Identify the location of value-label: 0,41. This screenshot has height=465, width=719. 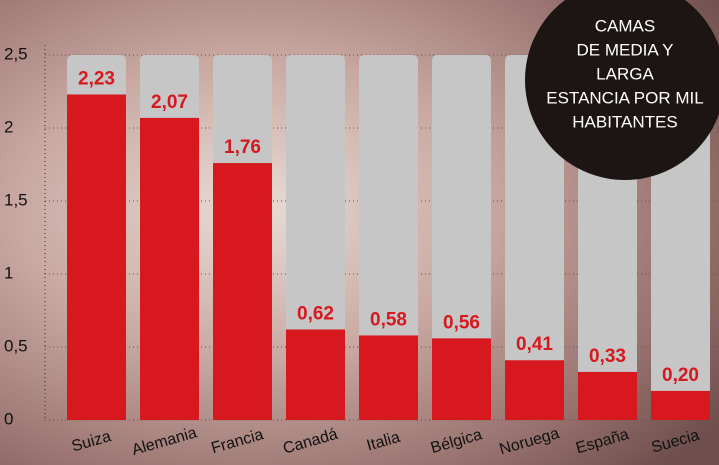
(534, 344).